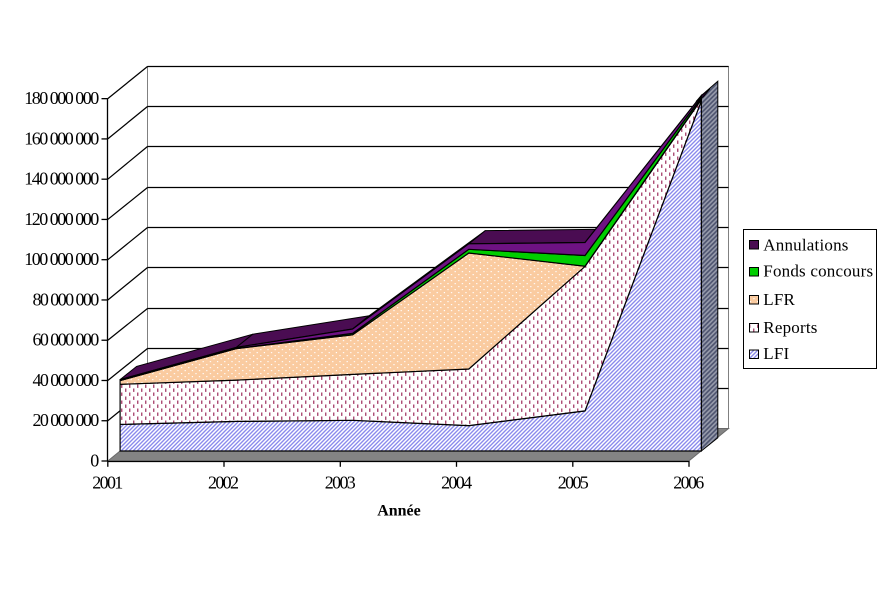 This screenshot has height=596, width=888. What do you see at coordinates (94, 460) in the screenshot?
I see `svg-text: 0` at bounding box center [94, 460].